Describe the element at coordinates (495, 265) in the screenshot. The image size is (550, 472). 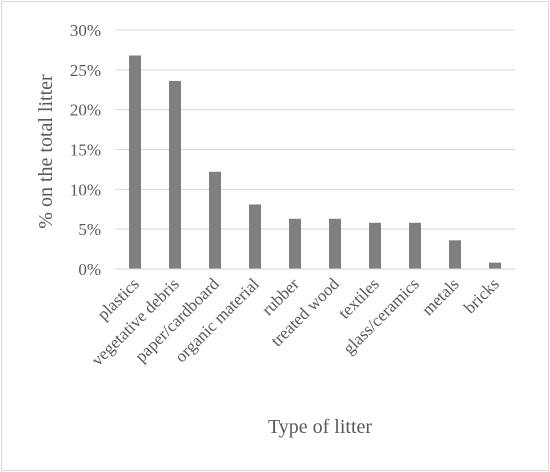
I see `bar-bricks` at that location.